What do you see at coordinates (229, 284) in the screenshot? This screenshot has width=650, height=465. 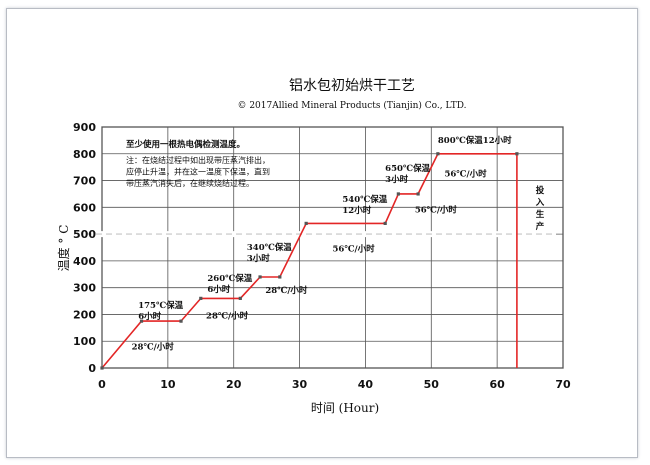 I see `annotation-label: 260℃保温 6小时` at bounding box center [229, 284].